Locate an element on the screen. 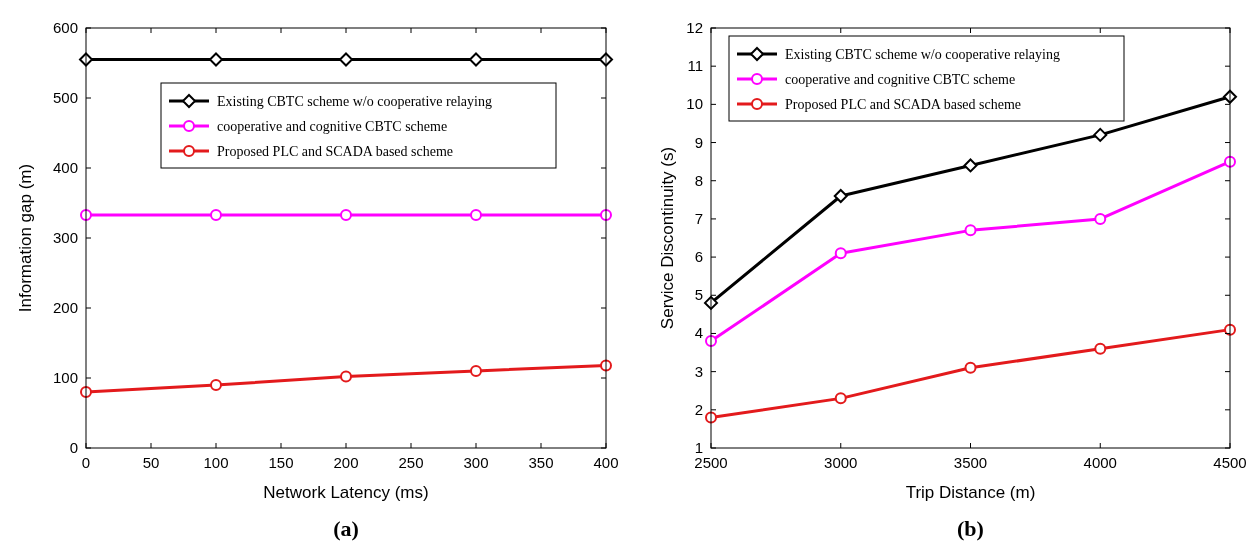 The width and height of the screenshot is (1251, 548). y-tick-label: 0 is located at coordinates (73, 447).